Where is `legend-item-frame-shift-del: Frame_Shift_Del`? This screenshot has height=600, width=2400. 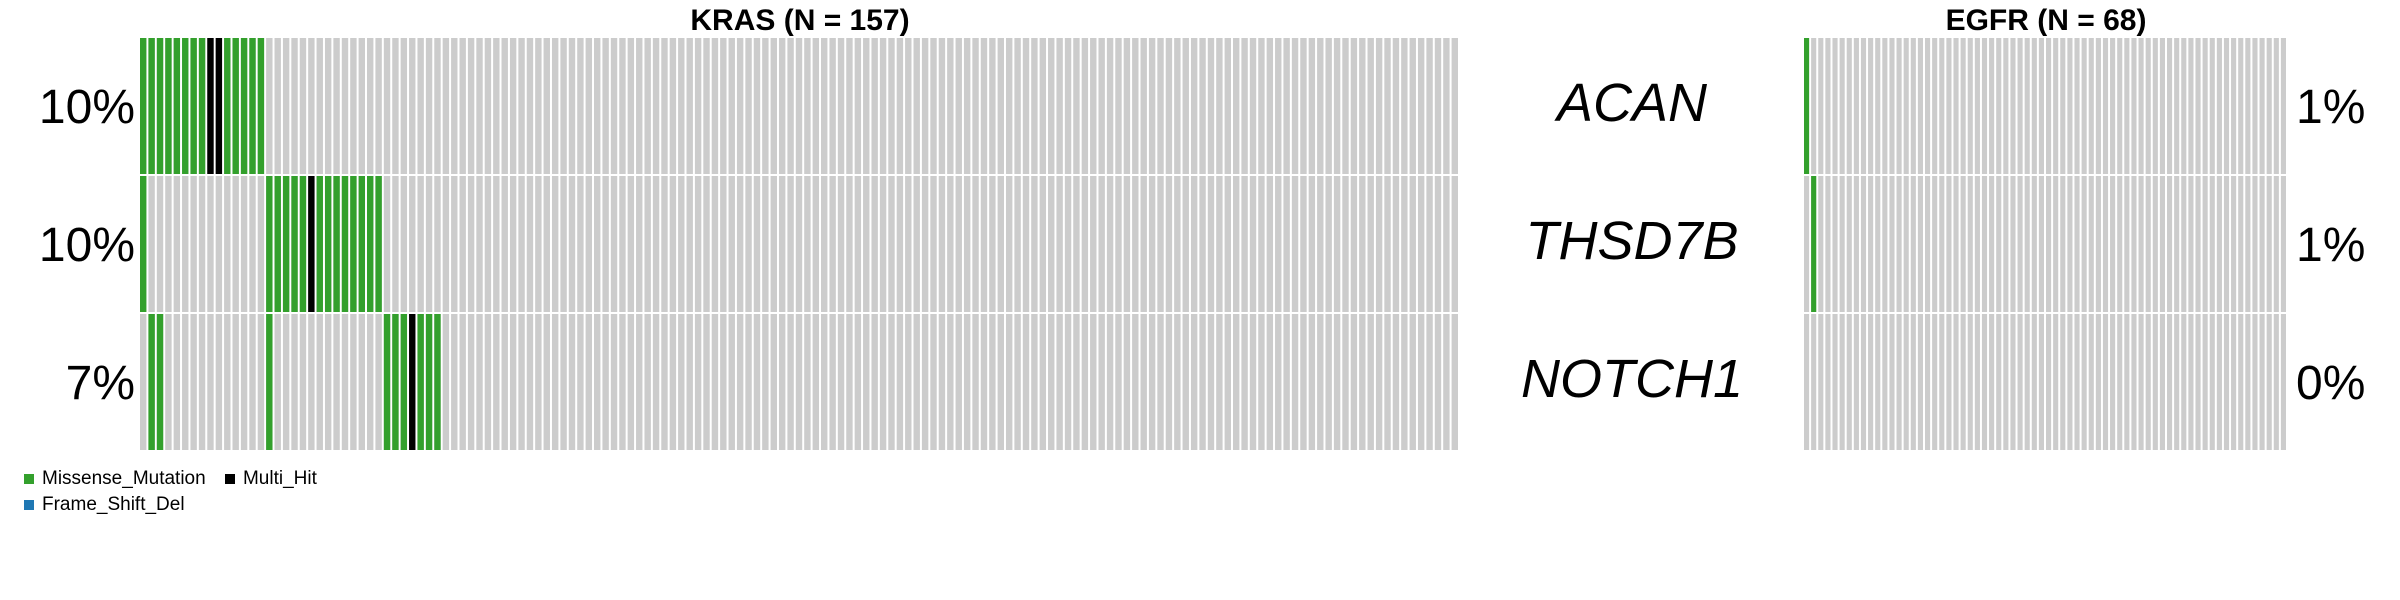
legend-item-frame-shift-del: Frame_Shift_Del is located at coordinates (104, 505).